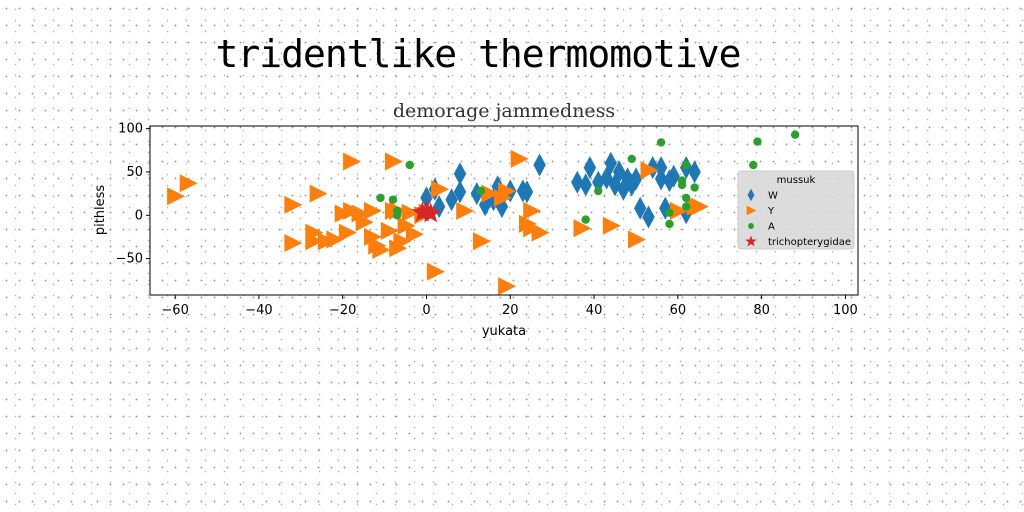 This screenshot has width=1024, height=512. What do you see at coordinates (258, 310) in the screenshot?
I see `x-tick-label-1: −40` at bounding box center [258, 310].